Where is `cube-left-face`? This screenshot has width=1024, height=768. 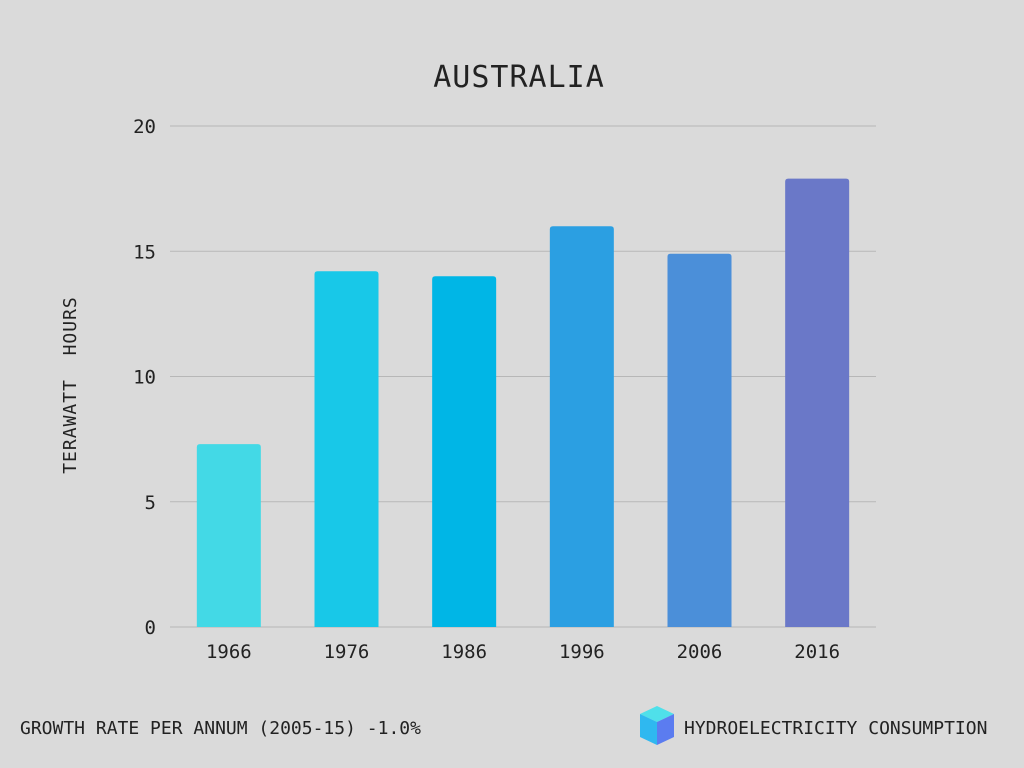 cube-left-face is located at coordinates (648, 729).